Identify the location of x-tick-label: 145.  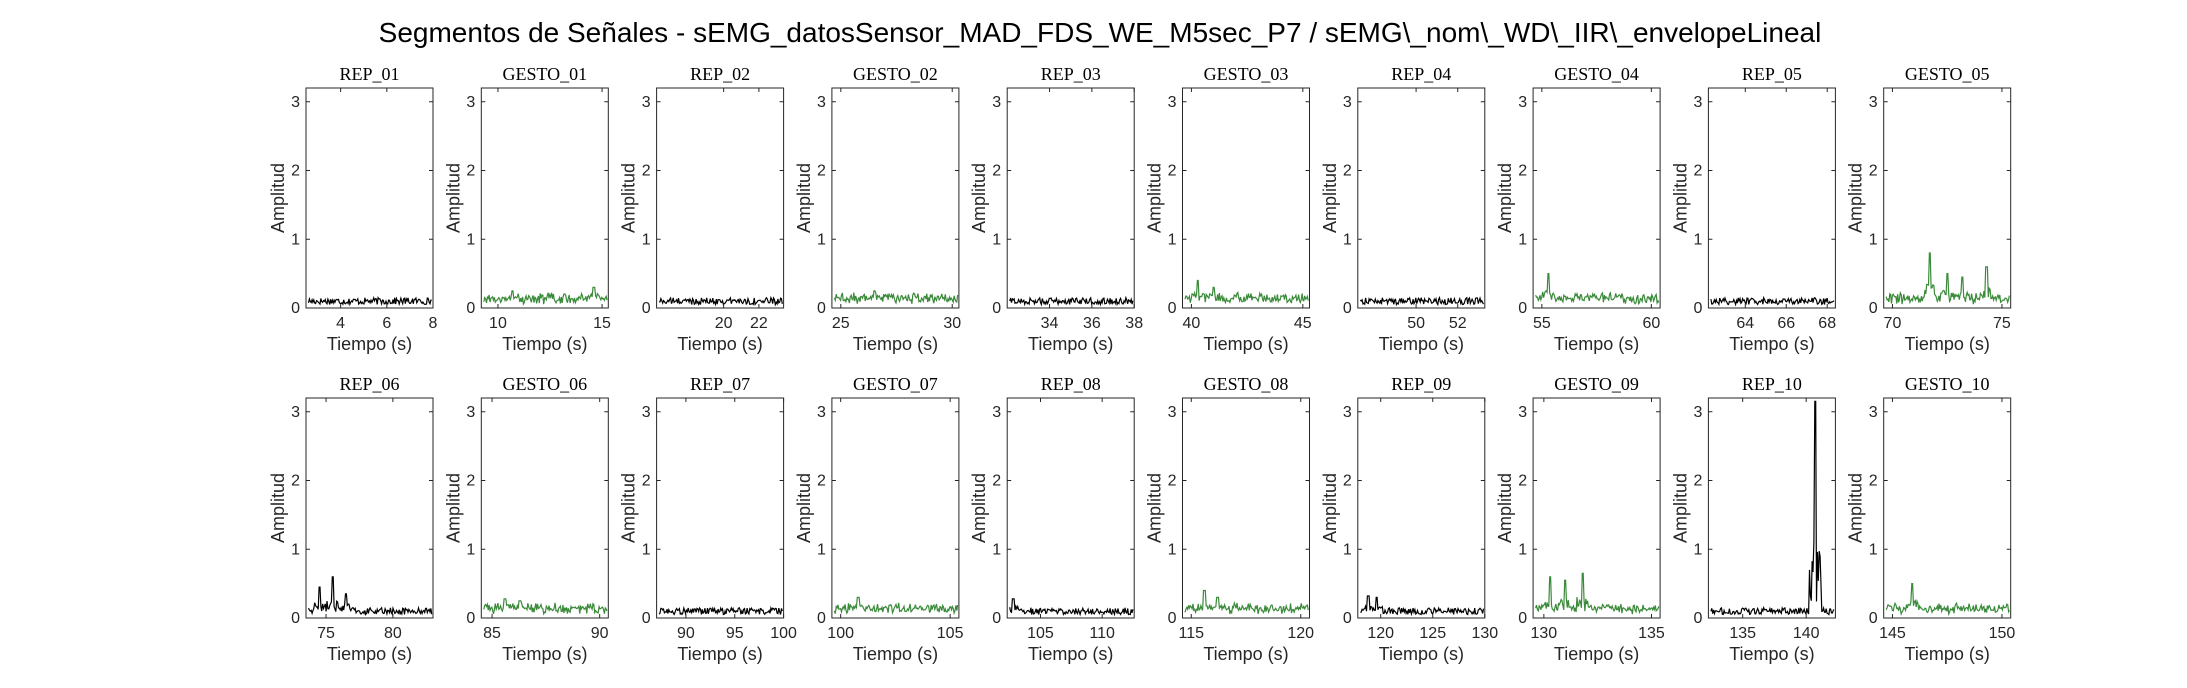
(1892, 633).